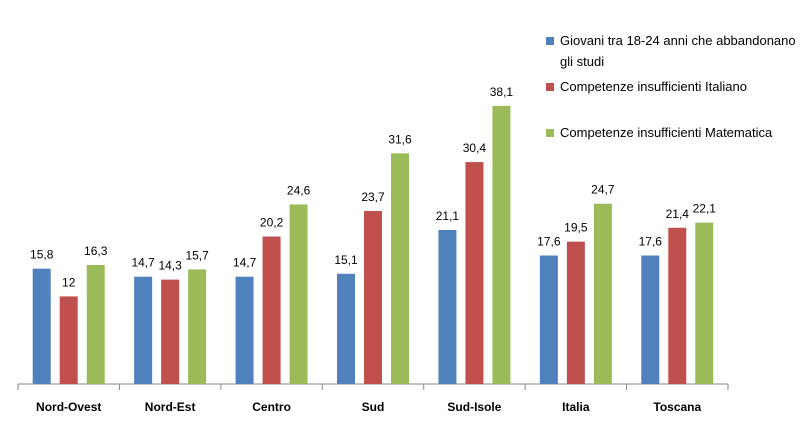 The image size is (810, 442). Describe the element at coordinates (502, 92) in the screenshot. I see `data-label: 38,1` at that location.